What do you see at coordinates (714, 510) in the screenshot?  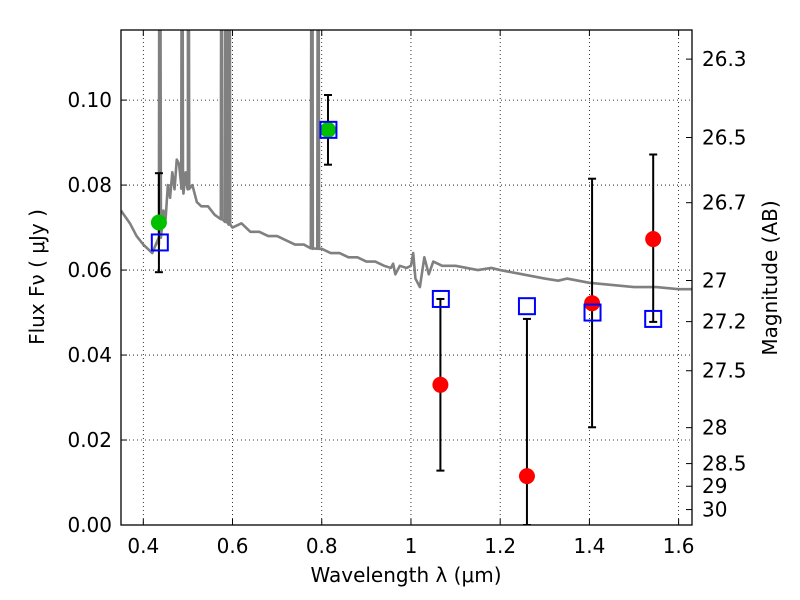 I see `mag-tick-label: 30` at bounding box center [714, 510].